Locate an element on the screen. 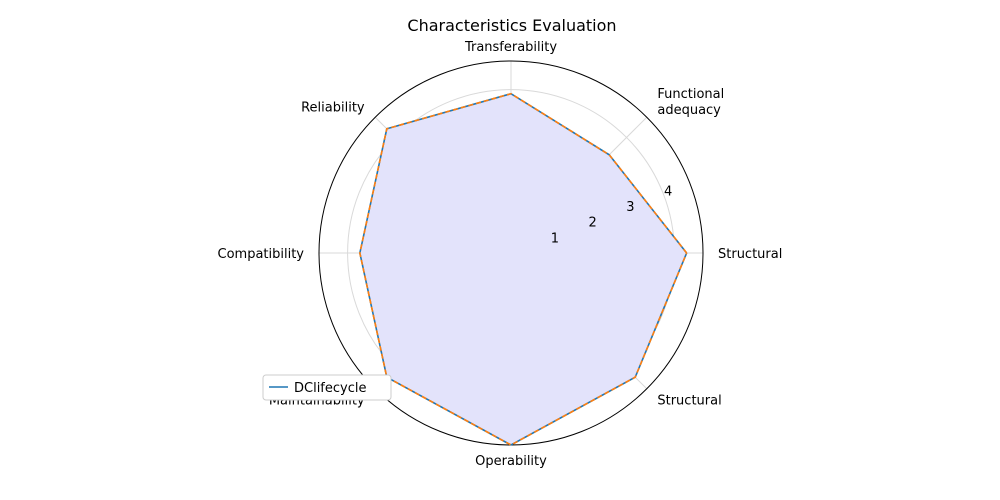 Image resolution: width=1000 pixels, height=500 pixels. legend-box is located at coordinates (327, 387).